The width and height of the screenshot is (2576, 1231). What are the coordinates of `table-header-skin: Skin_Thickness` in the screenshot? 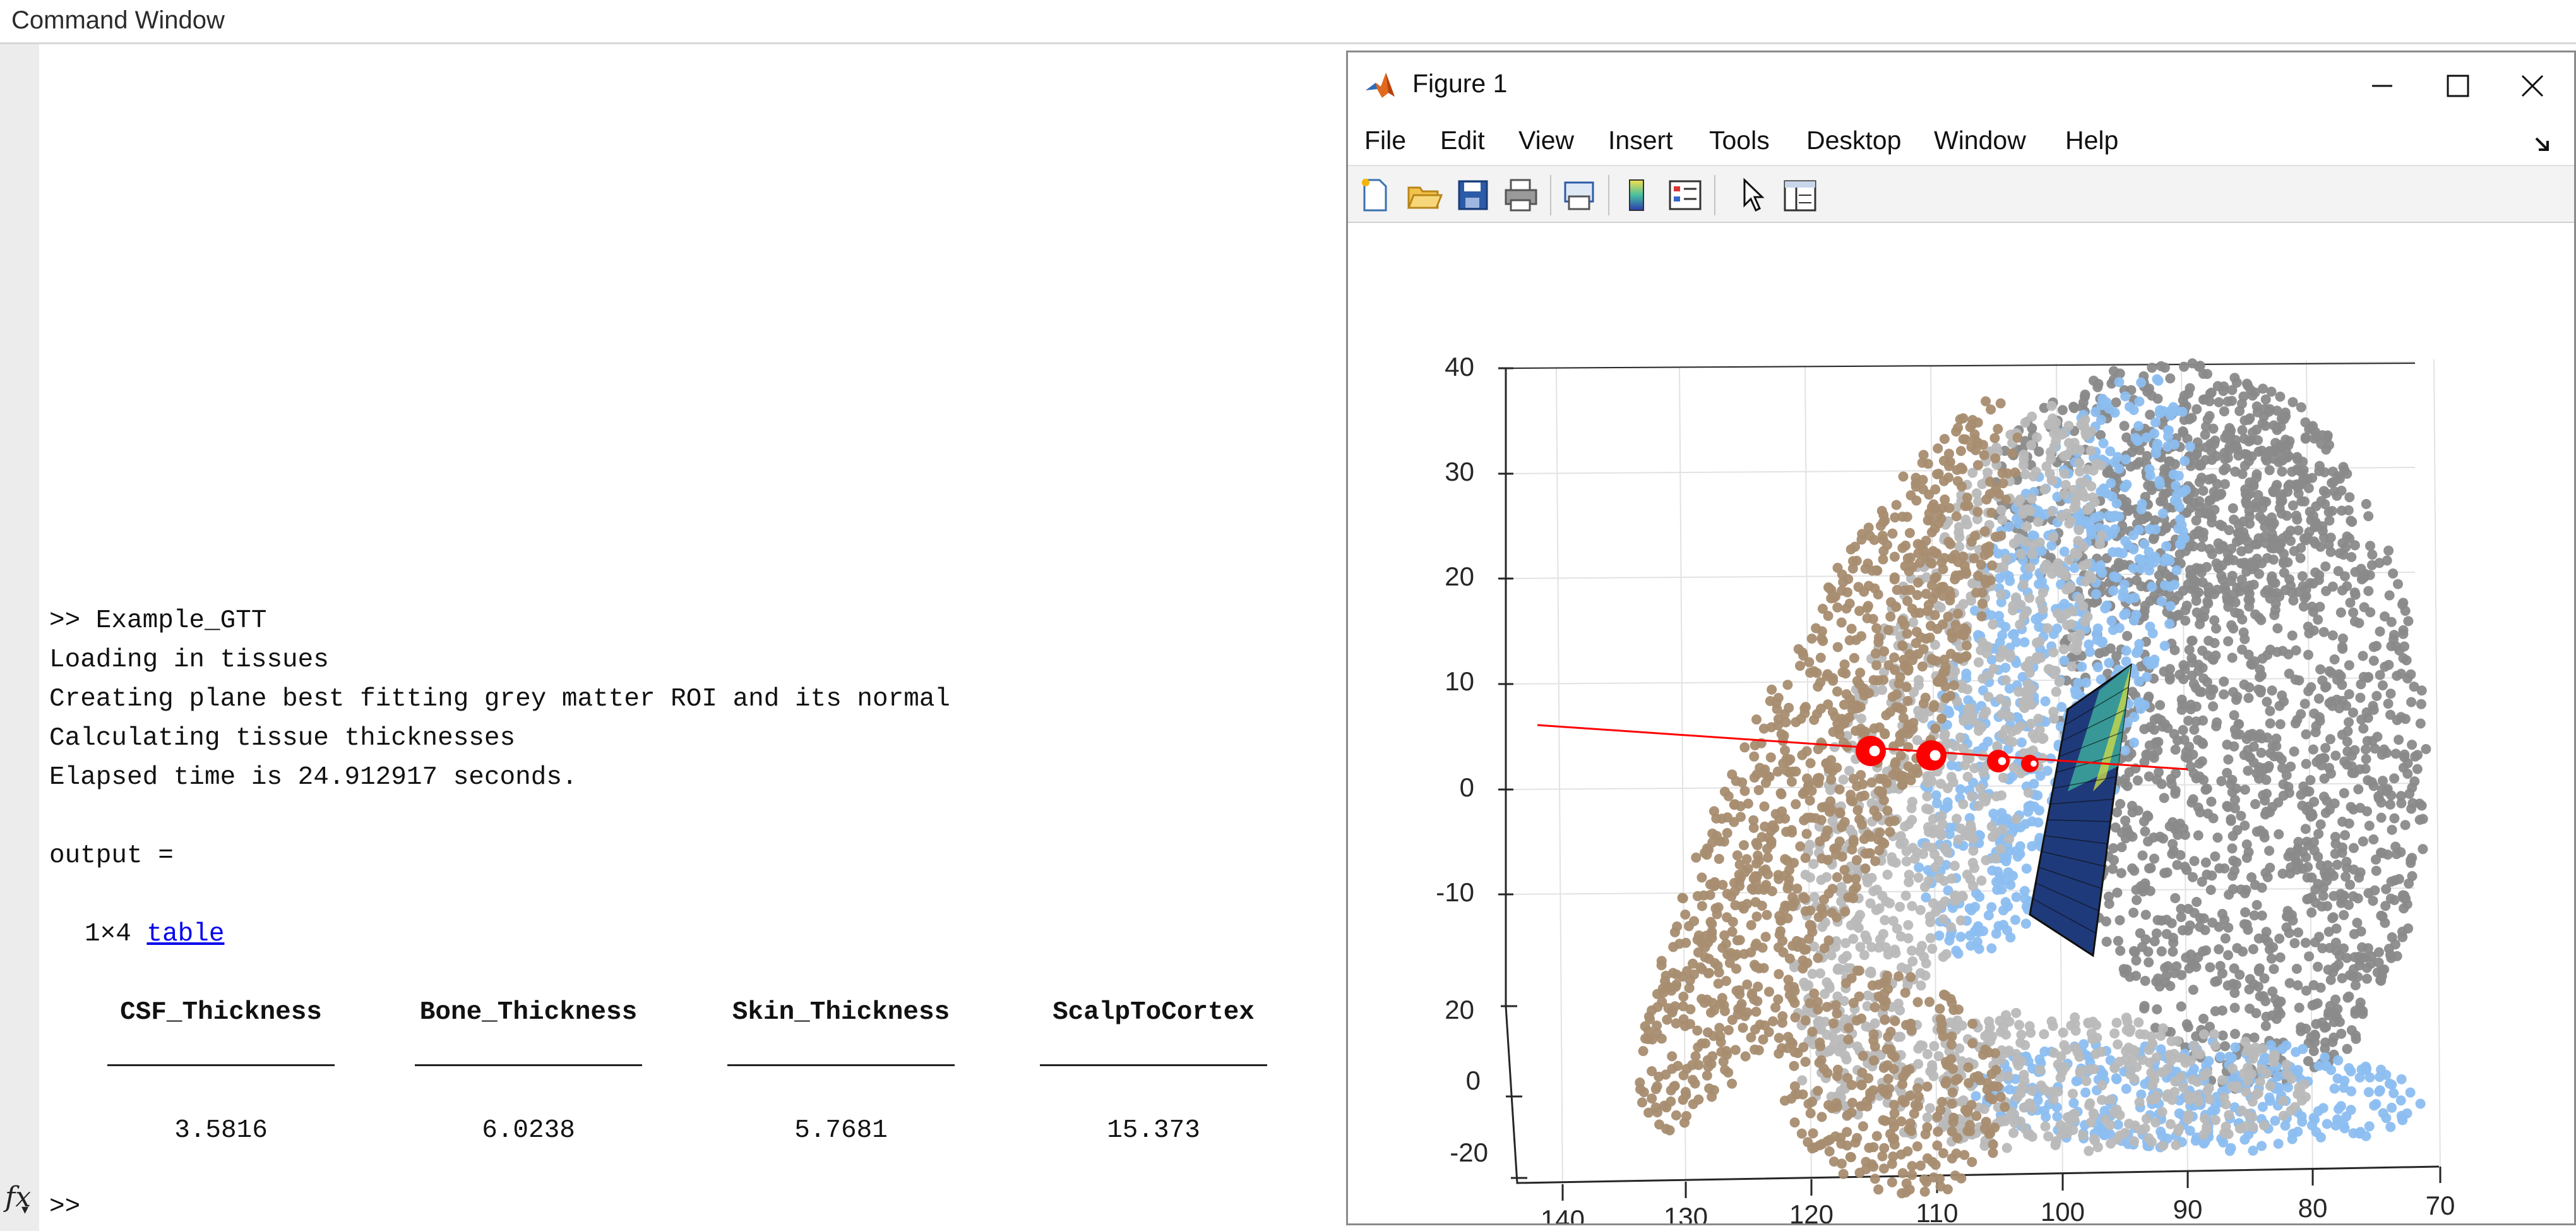 It's located at (841, 1012).